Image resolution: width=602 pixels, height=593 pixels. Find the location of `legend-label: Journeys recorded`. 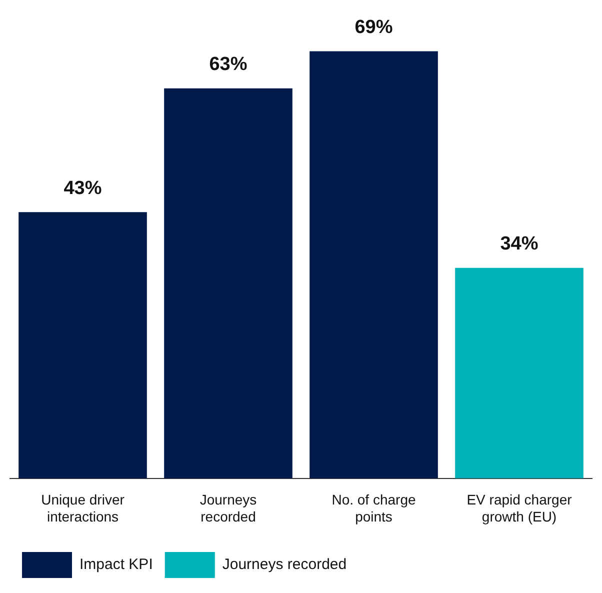

legend-label: Journeys recorded is located at coordinates (284, 565).